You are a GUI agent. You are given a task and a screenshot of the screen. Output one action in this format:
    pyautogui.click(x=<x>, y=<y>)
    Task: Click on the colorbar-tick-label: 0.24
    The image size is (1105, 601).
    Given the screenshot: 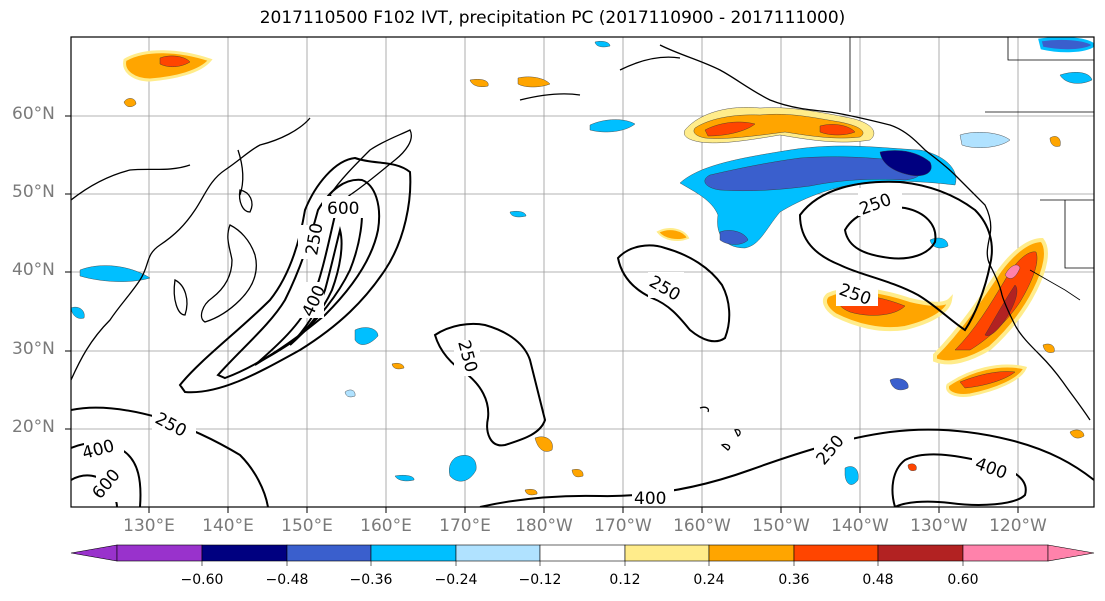 What is the action you would take?
    pyautogui.click(x=709, y=580)
    